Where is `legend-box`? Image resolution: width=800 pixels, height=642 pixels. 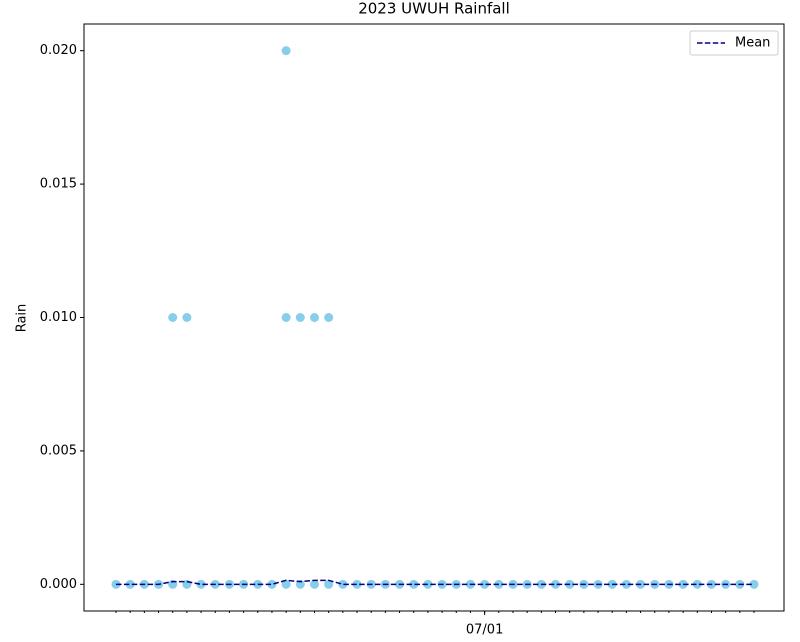
legend-box is located at coordinates (734, 43).